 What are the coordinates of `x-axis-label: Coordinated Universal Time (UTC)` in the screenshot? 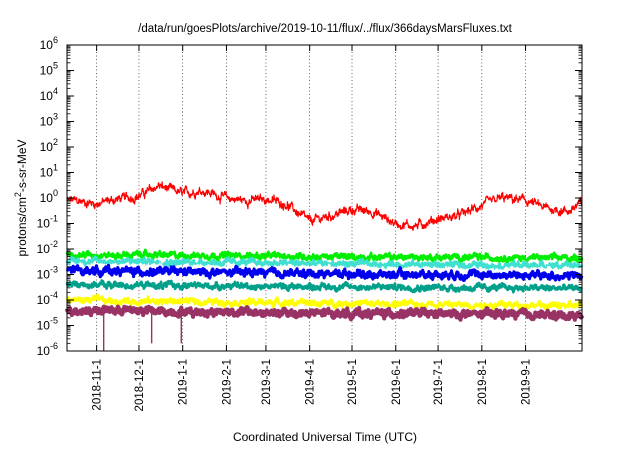 It's located at (325, 437).